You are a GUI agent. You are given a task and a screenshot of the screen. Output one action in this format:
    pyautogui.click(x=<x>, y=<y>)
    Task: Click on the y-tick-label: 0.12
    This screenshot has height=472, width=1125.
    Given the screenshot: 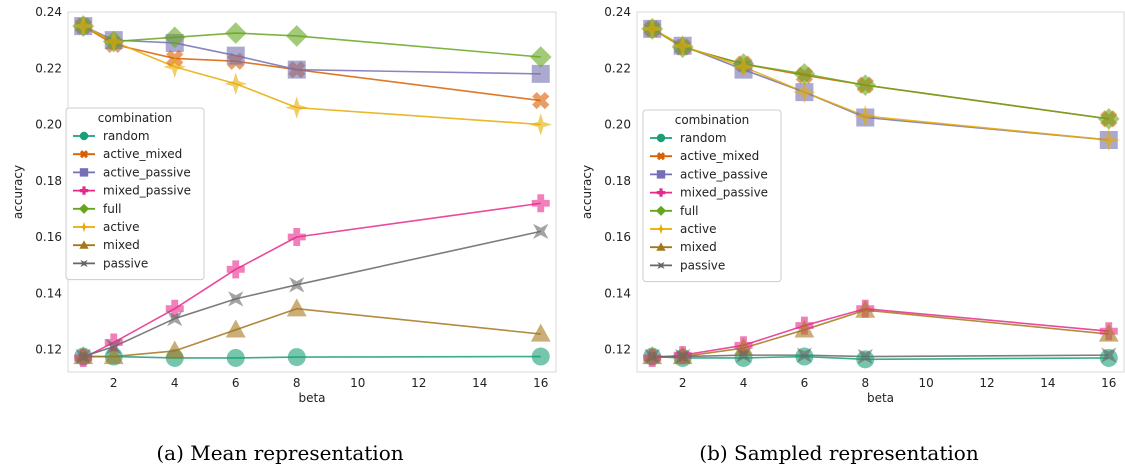 What is the action you would take?
    pyautogui.click(x=617, y=350)
    